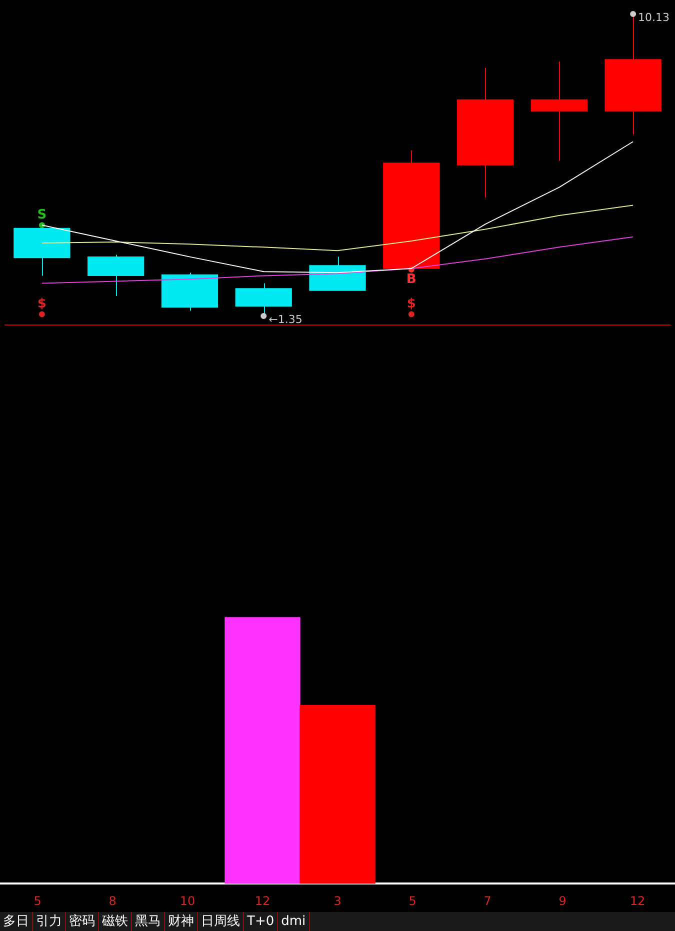  What do you see at coordinates (488, 901) in the screenshot?
I see `x-tick-label: 7` at bounding box center [488, 901].